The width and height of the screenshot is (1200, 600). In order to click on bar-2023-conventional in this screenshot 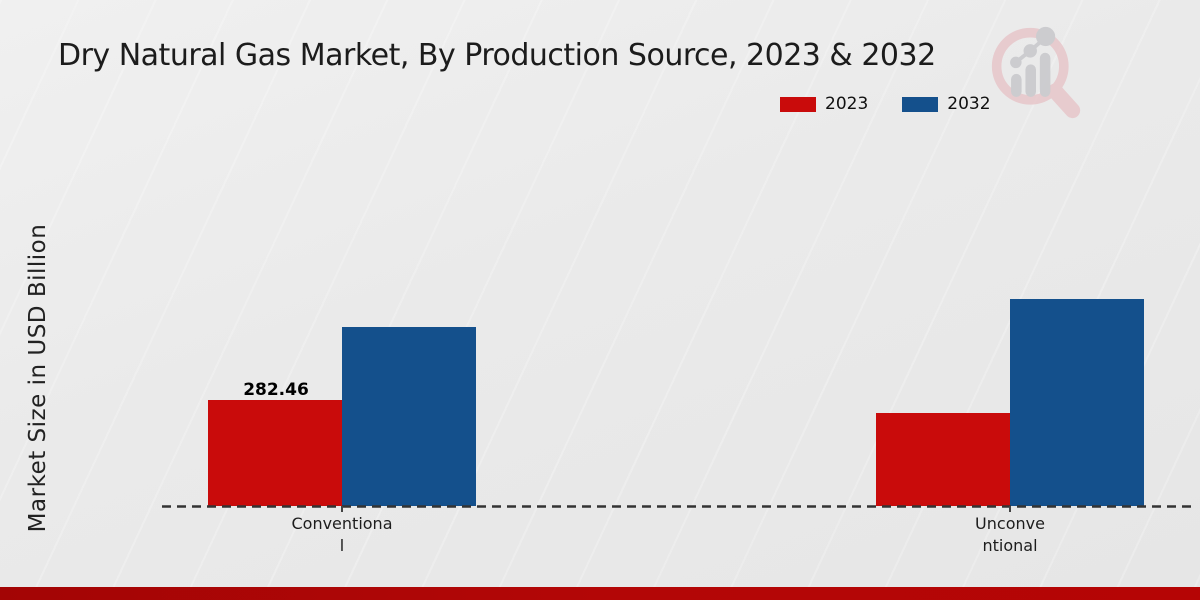, I will do `click(275, 453)`.